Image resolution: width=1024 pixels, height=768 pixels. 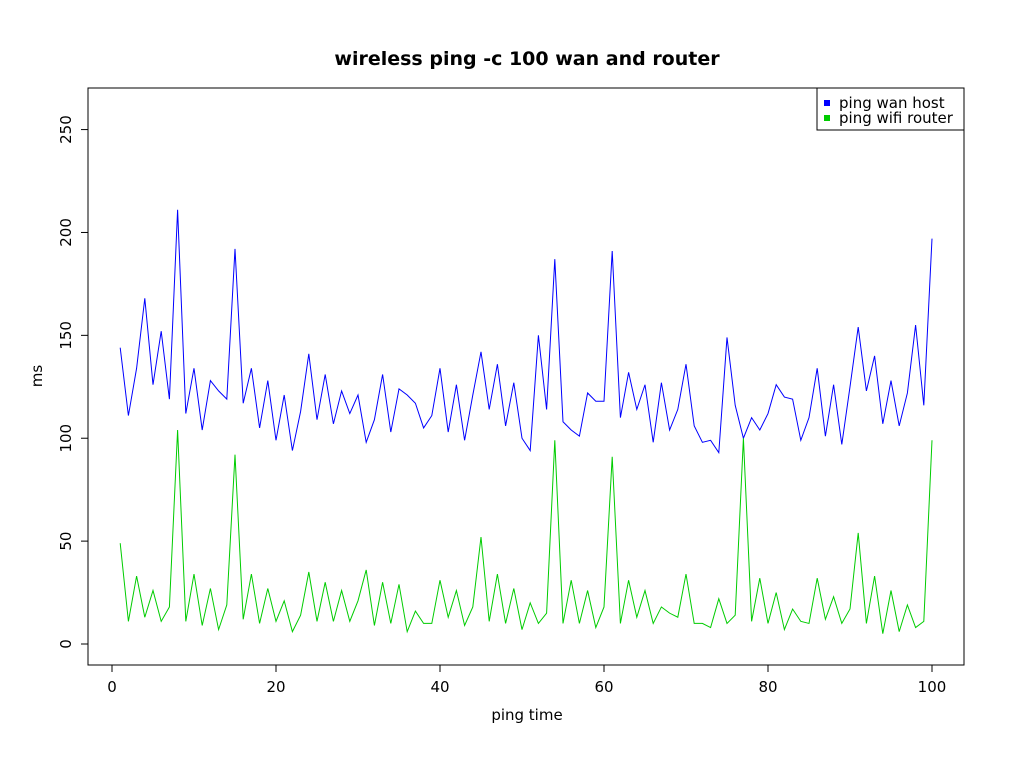 What do you see at coordinates (767, 687) in the screenshot?
I see `x-tick-label: 80` at bounding box center [767, 687].